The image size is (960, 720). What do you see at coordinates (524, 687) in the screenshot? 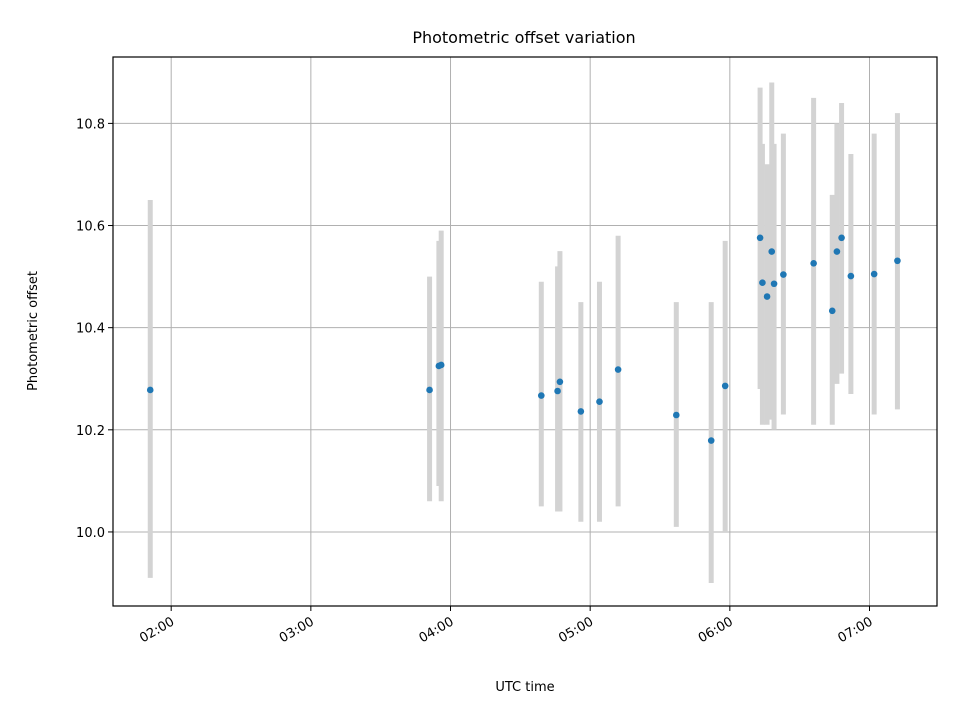
I see `x-axis-label: UTC time` at bounding box center [524, 687].